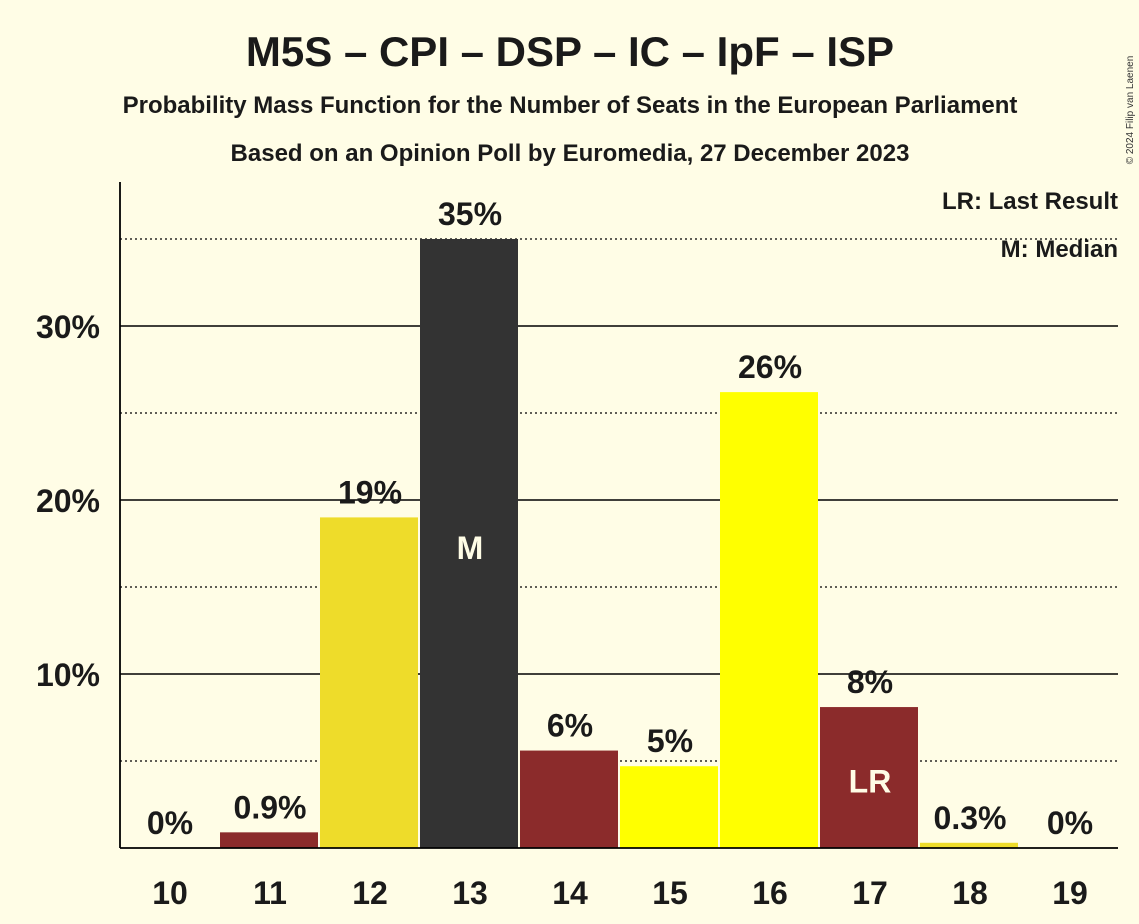 The image size is (1139, 924). What do you see at coordinates (470, 548) in the screenshot?
I see `marker-m: M` at bounding box center [470, 548].